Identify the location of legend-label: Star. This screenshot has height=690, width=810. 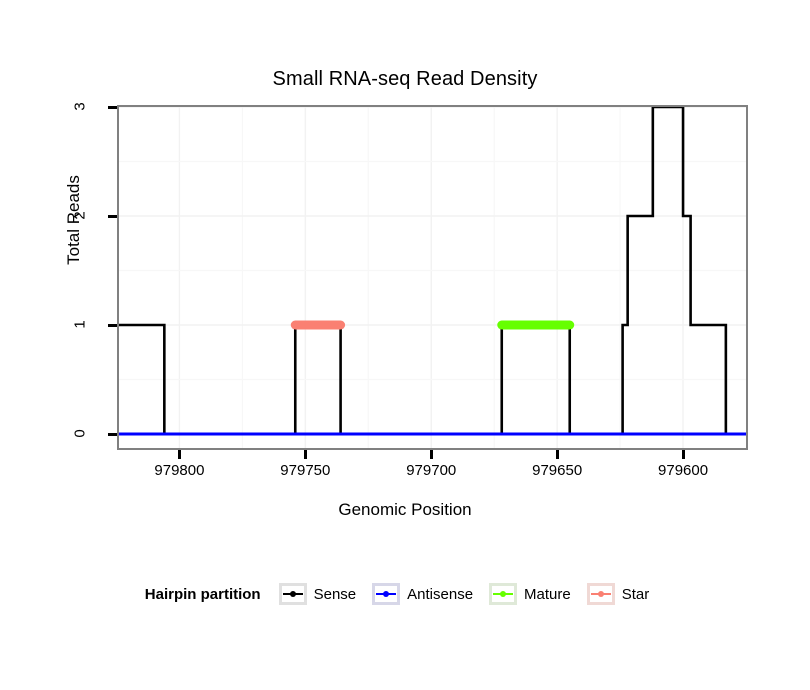
(635, 594).